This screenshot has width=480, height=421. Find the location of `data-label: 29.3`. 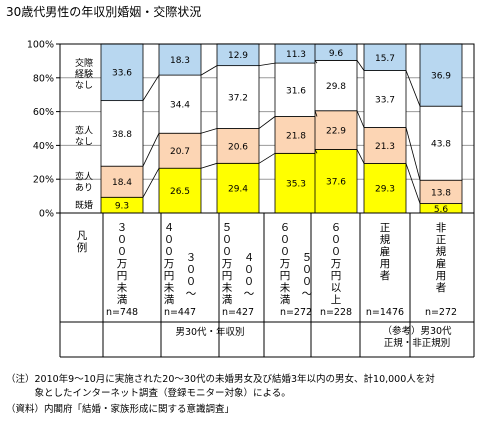

data-label: 29.3 is located at coordinates (385, 190).